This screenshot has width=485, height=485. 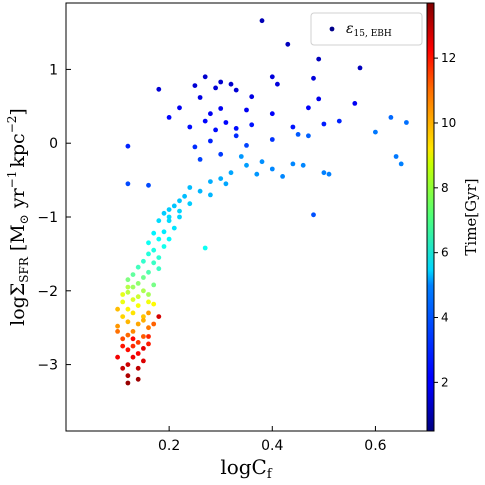 I want to click on y-axis-label-sub: SFR, so click(x=24, y=269).